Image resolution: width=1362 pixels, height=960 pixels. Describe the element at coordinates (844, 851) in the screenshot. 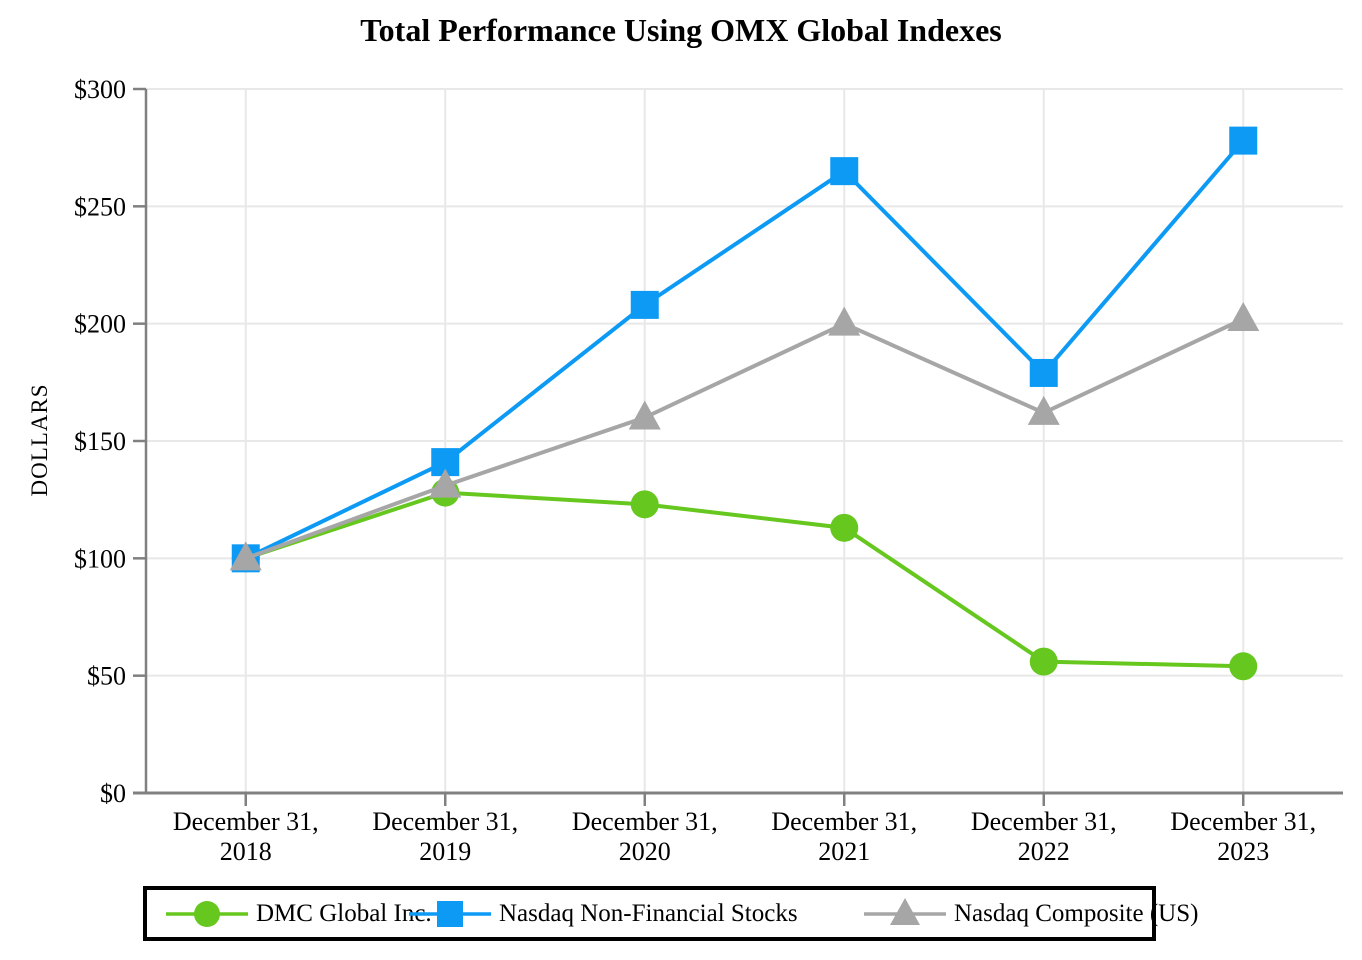

I see `x-tick-label-line2: 2021` at that location.